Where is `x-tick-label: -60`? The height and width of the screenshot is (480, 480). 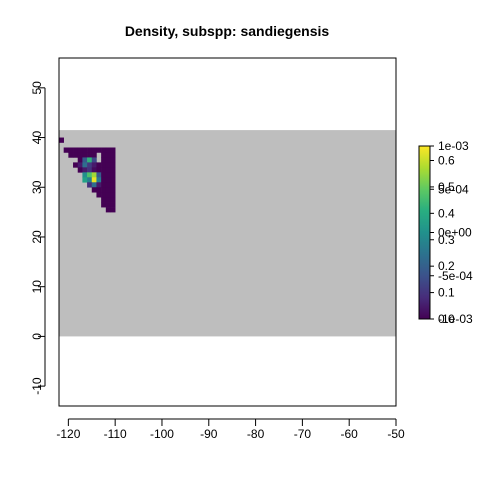
x-tick-label: -60 is located at coordinates (350, 434).